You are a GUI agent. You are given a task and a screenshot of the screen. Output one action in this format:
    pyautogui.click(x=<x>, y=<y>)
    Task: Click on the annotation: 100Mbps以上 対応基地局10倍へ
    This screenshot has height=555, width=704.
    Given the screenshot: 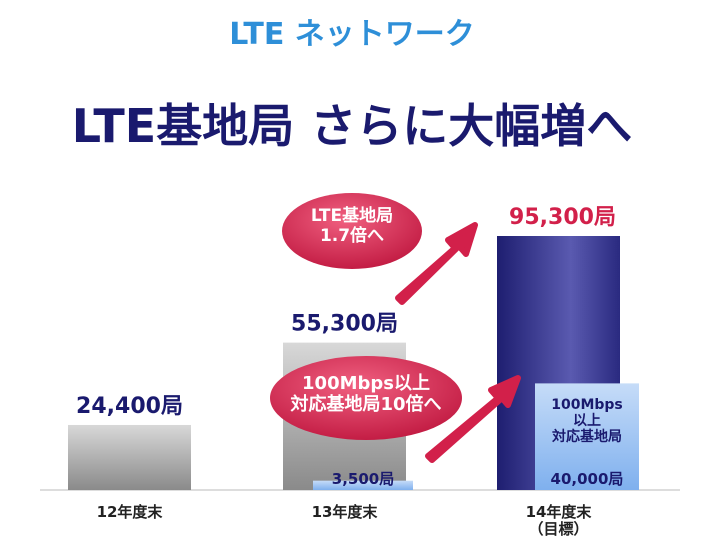 What is the action you would take?
    pyautogui.click(x=366, y=394)
    